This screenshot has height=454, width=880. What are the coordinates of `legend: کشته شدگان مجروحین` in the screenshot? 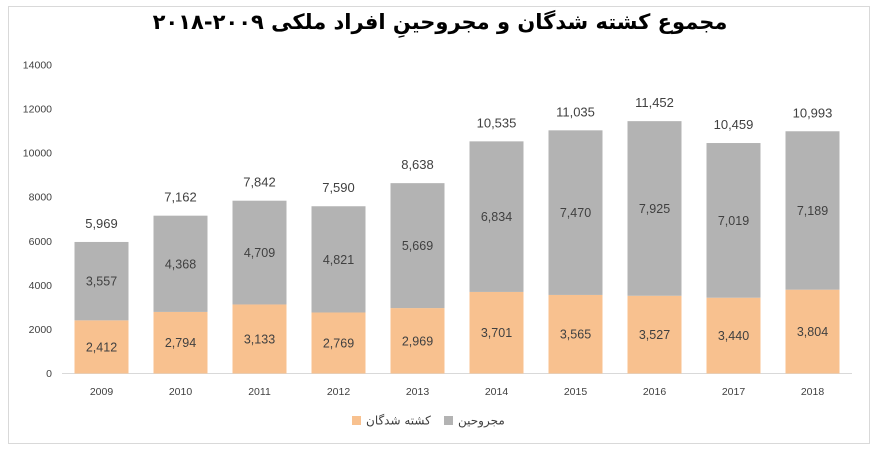 It's located at (428, 421).